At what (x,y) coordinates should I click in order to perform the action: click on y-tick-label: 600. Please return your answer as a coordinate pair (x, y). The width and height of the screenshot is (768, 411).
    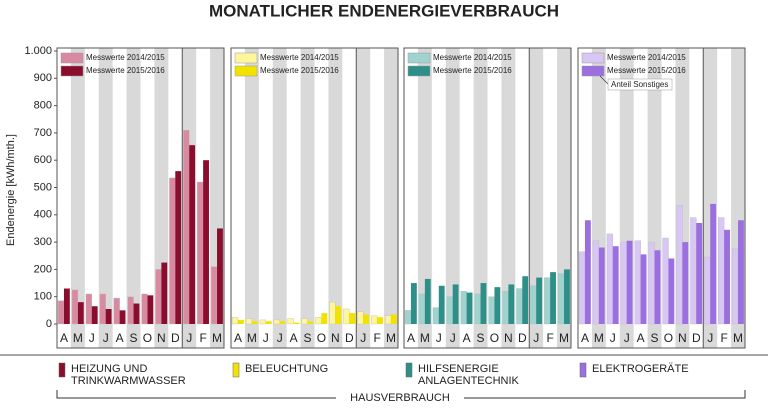
    Looking at the image, I should click on (43, 160).